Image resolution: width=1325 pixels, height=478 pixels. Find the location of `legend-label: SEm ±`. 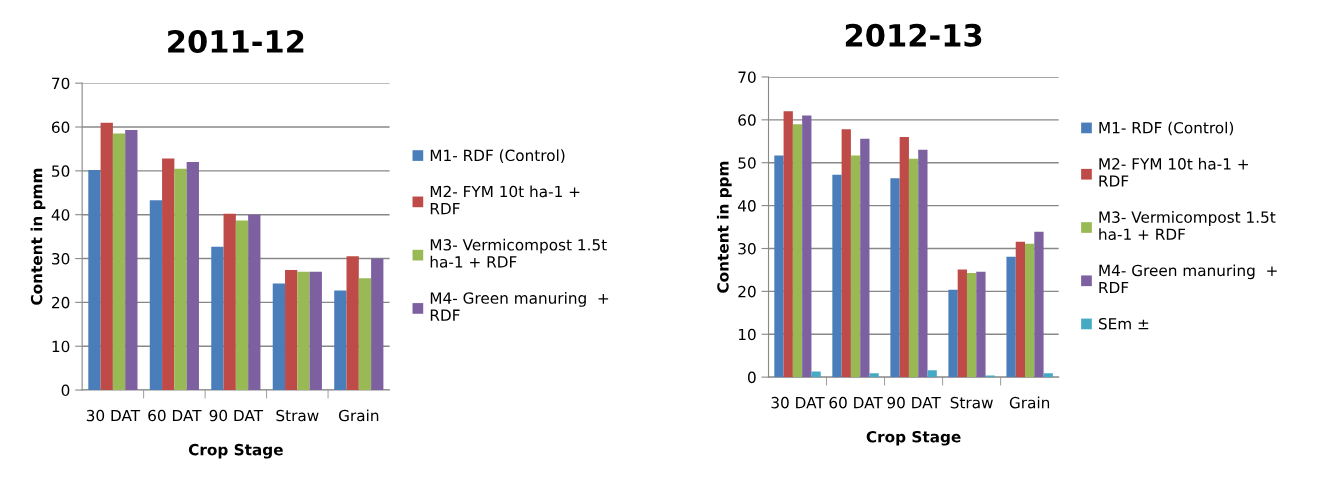

legend-label: SEm ± is located at coordinates (1123, 323).